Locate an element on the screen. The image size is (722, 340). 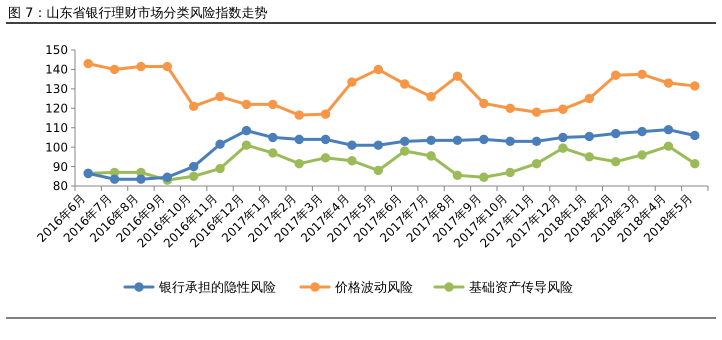
y-tick-label: 110 is located at coordinates (56, 127).